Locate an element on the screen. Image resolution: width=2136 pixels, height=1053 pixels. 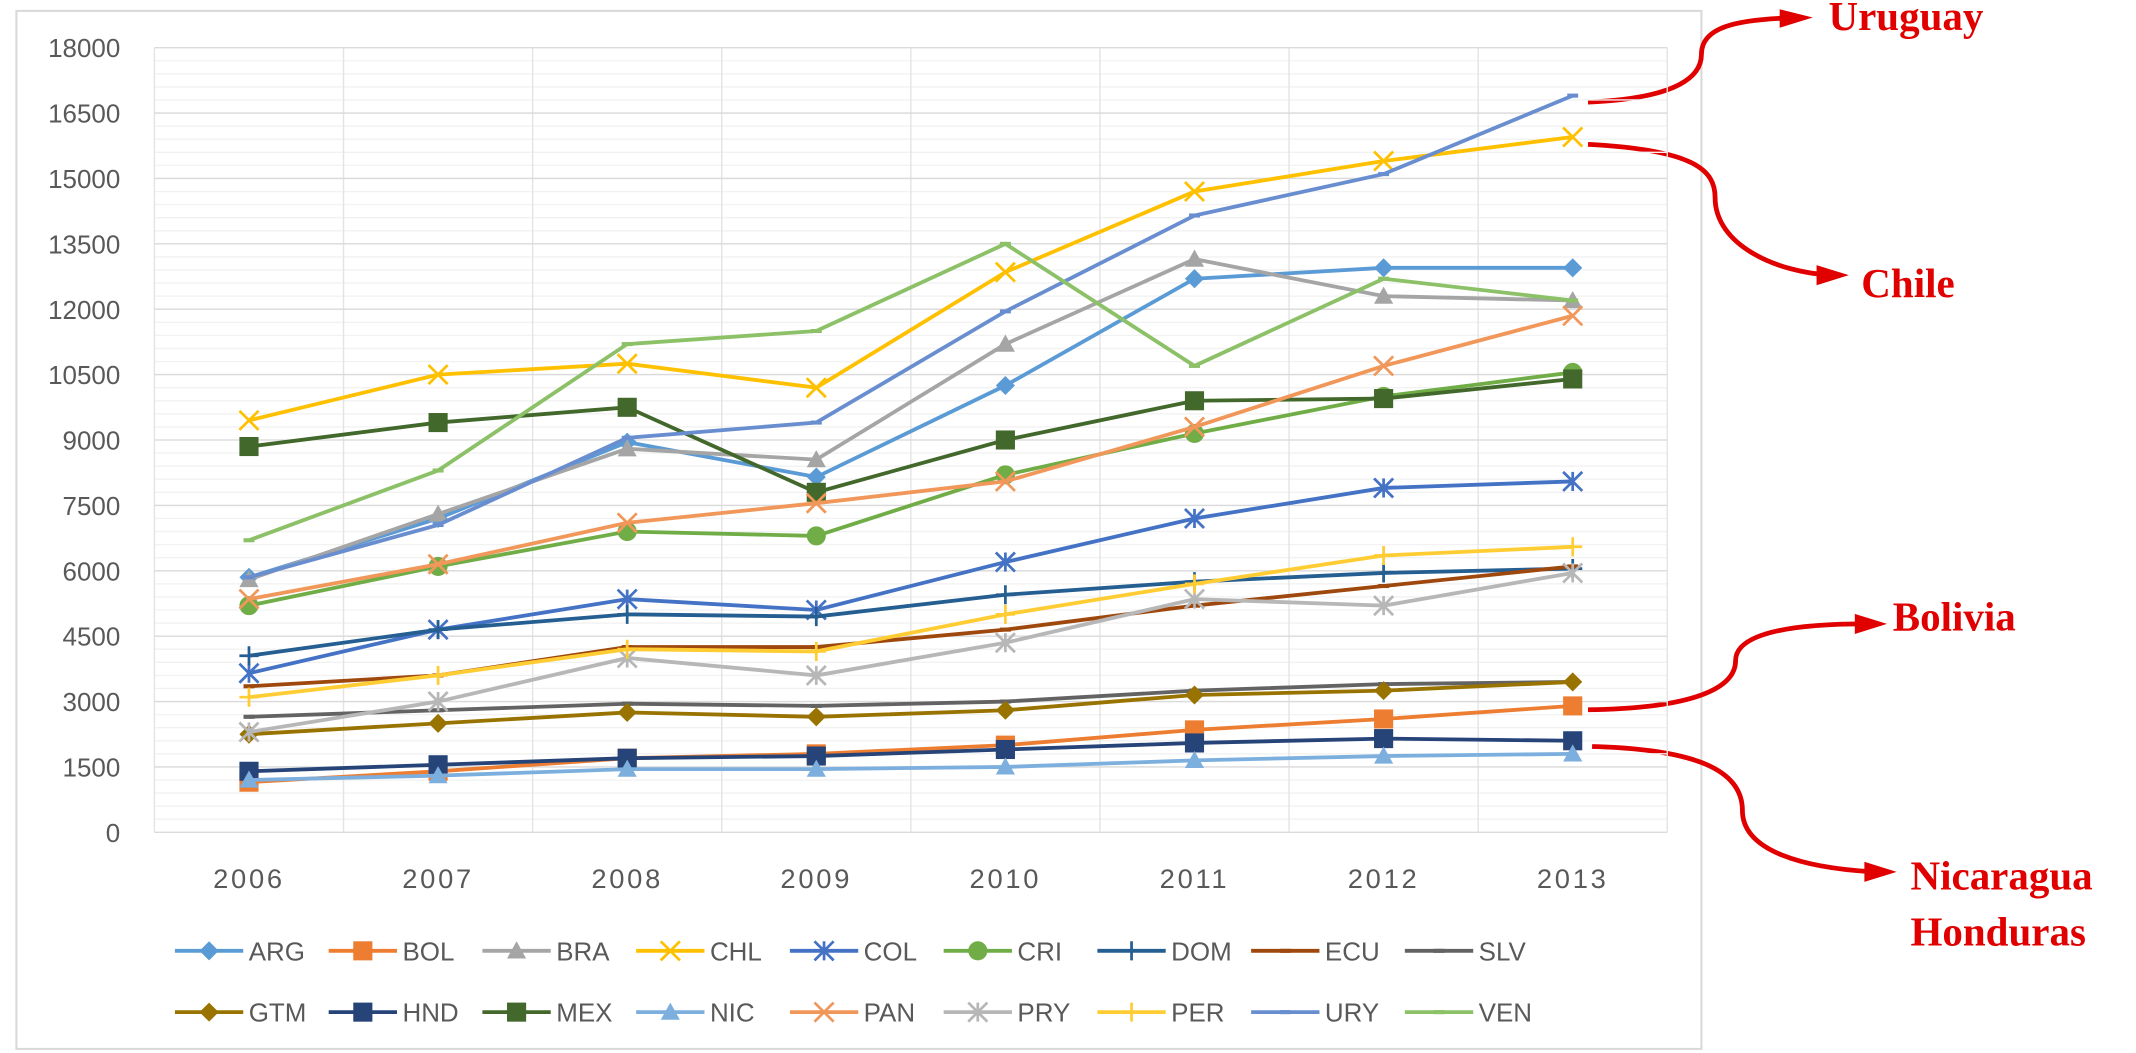
annotation: Bolivia is located at coordinates (1954, 617).